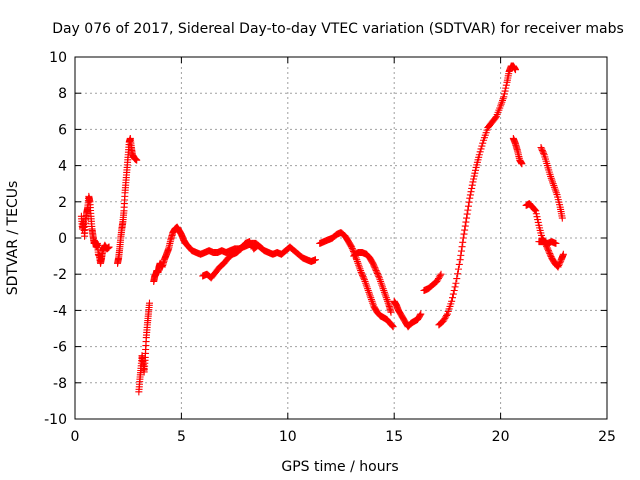 The image size is (640, 480). Describe the element at coordinates (58, 58) in the screenshot. I see `y-tick-label: 10` at that location.